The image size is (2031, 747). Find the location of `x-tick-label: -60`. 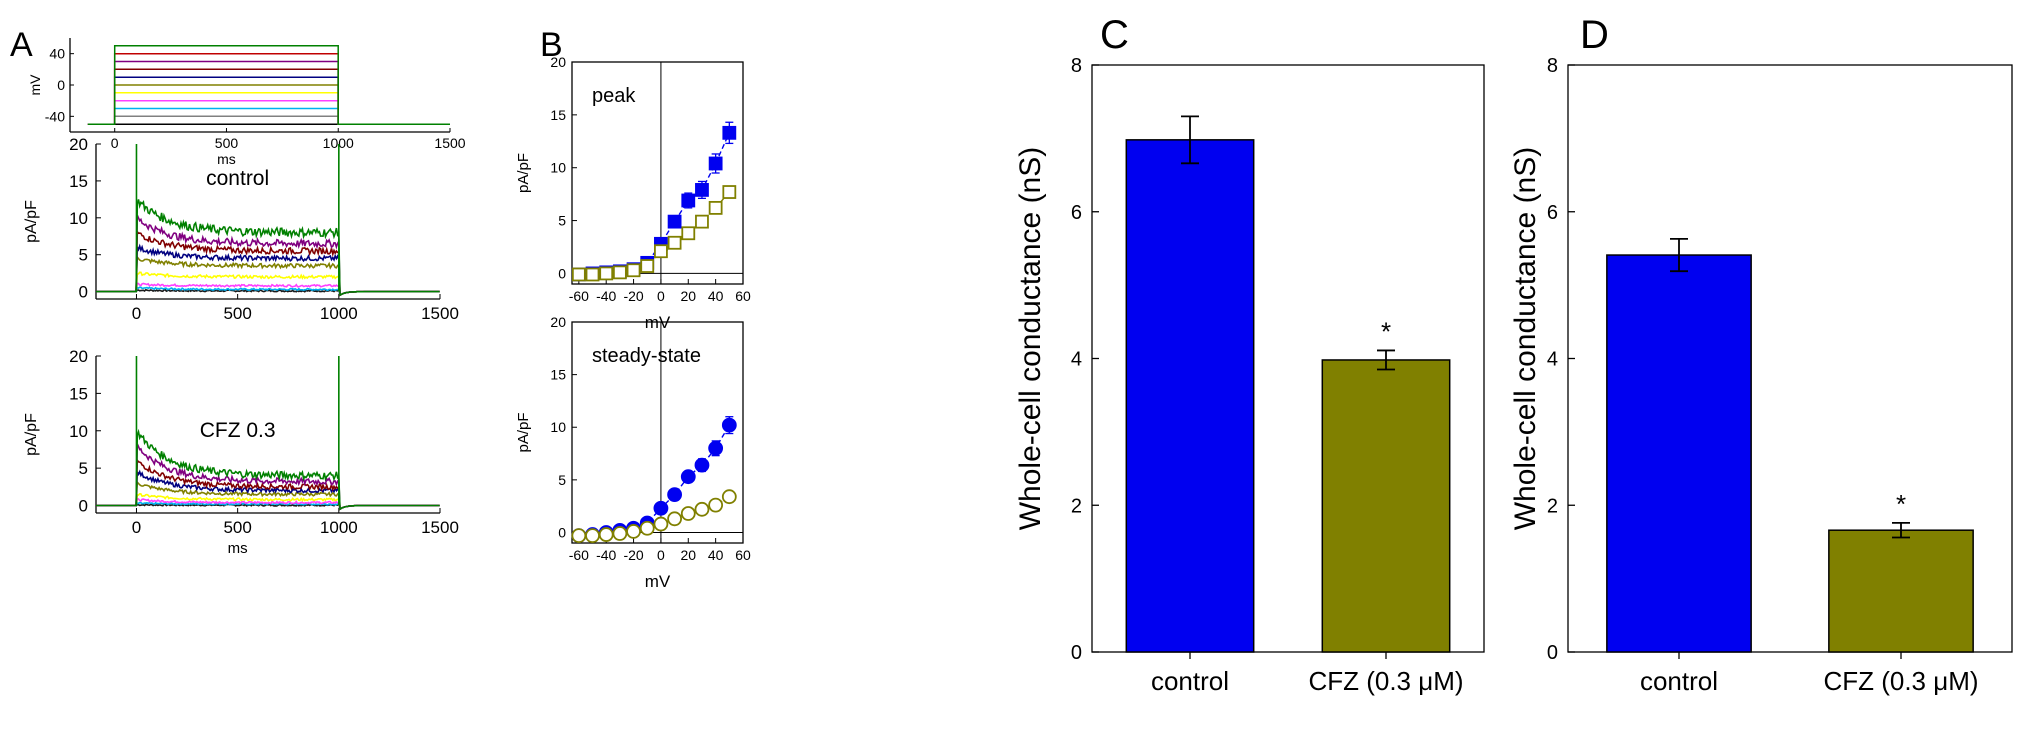

x-tick-label: -60 is located at coordinates (579, 296).